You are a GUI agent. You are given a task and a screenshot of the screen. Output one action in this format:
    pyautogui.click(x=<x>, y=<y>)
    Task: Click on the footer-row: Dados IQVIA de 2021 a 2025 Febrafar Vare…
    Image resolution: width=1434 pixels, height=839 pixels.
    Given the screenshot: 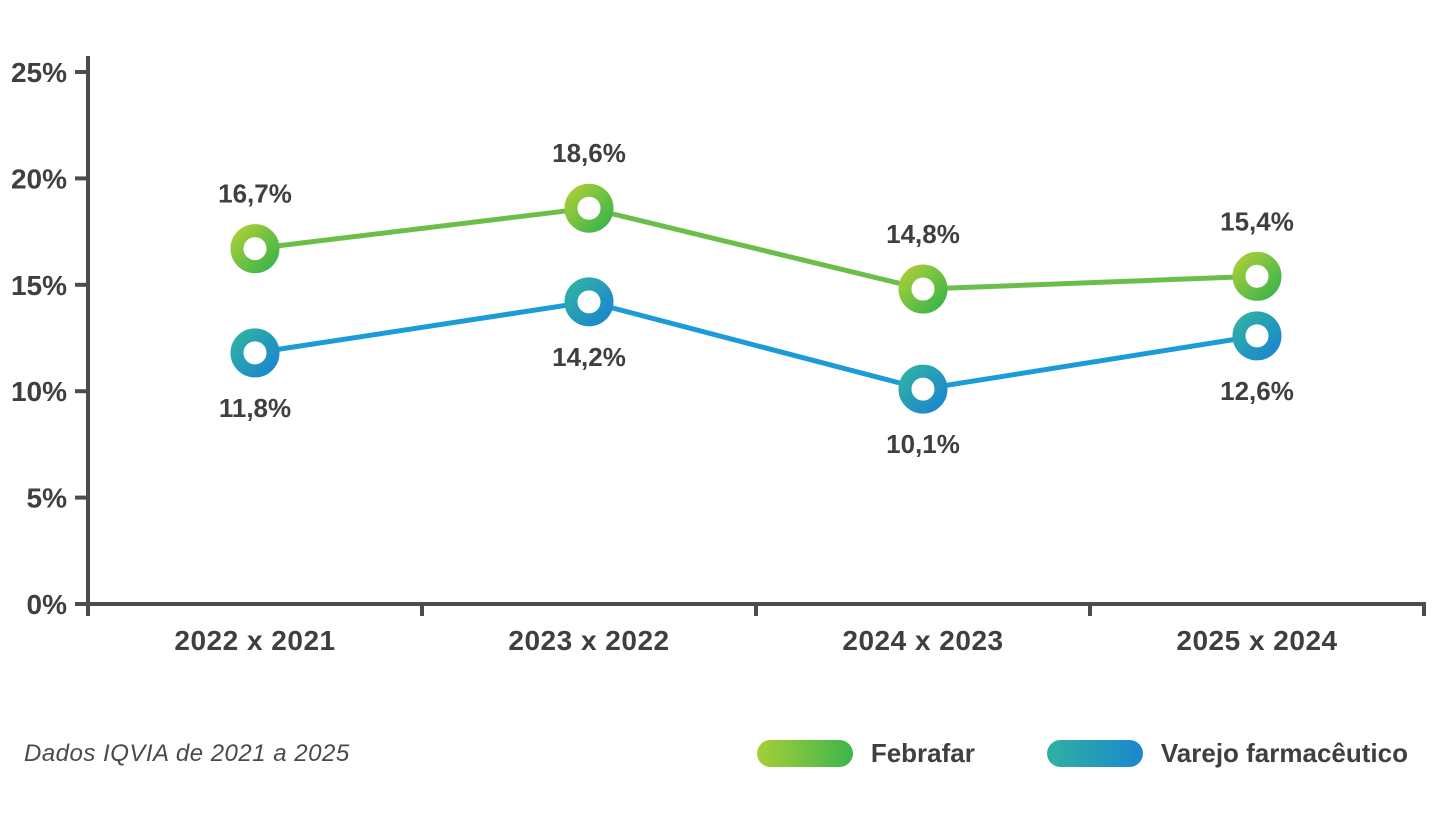 What is the action you would take?
    pyautogui.click(x=717, y=753)
    